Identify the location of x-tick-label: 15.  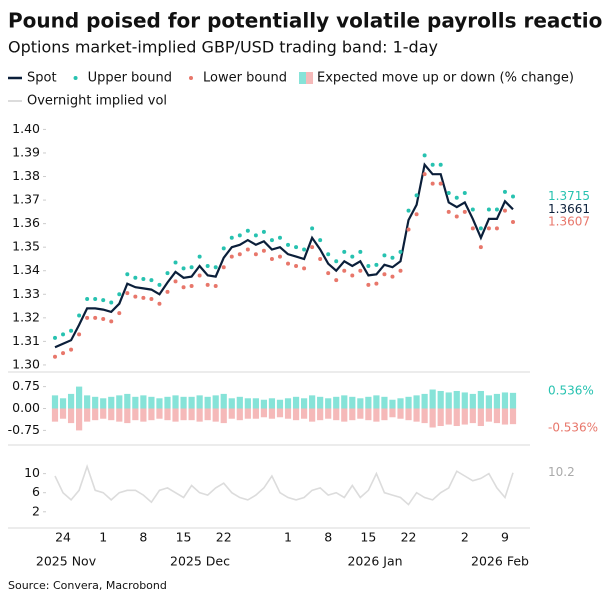
(368, 537).